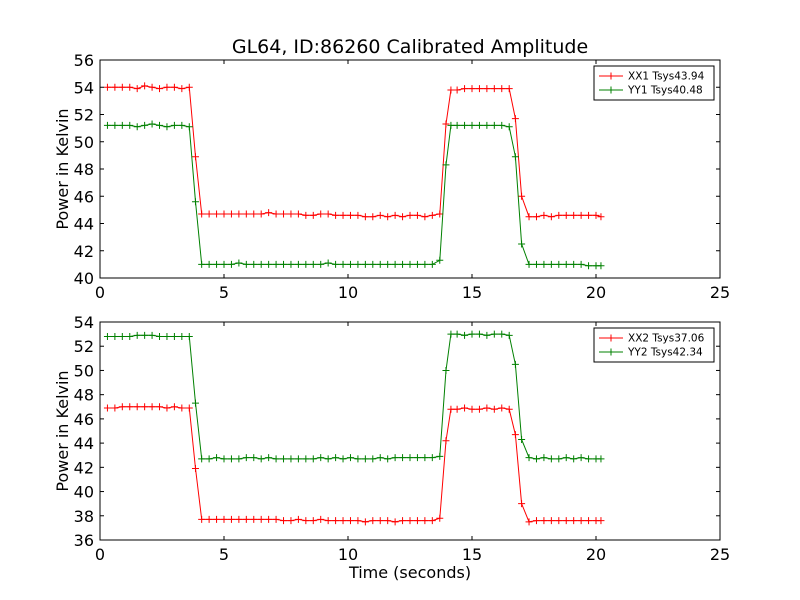 The image size is (800, 600). Describe the element at coordinates (611, 90) in the screenshot. I see `legend-marker` at that location.